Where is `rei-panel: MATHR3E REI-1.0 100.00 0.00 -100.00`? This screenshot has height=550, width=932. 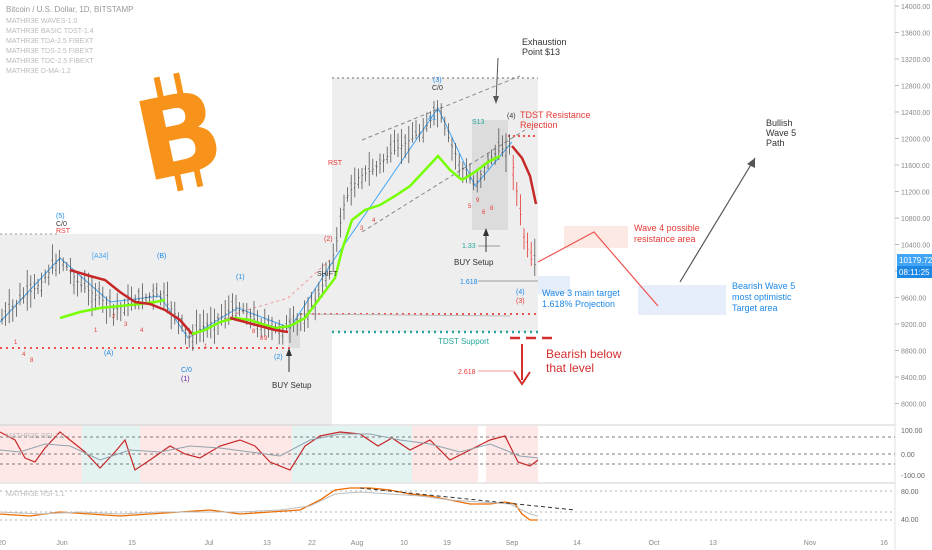
rei-panel: MATHR3E REI-1.0 100.00 0.00 -100.00 is located at coordinates (462, 454).